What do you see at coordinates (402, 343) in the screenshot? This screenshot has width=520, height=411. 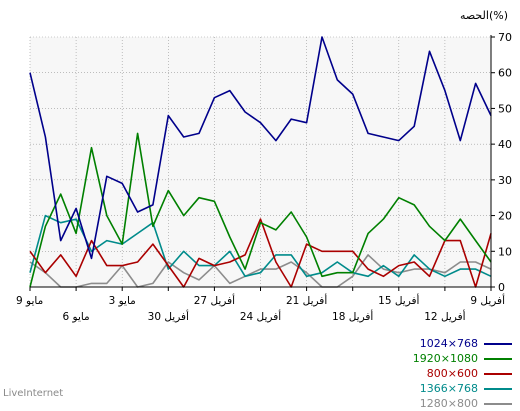 I see `legend-item-0: 1024×768` at bounding box center [402, 343].